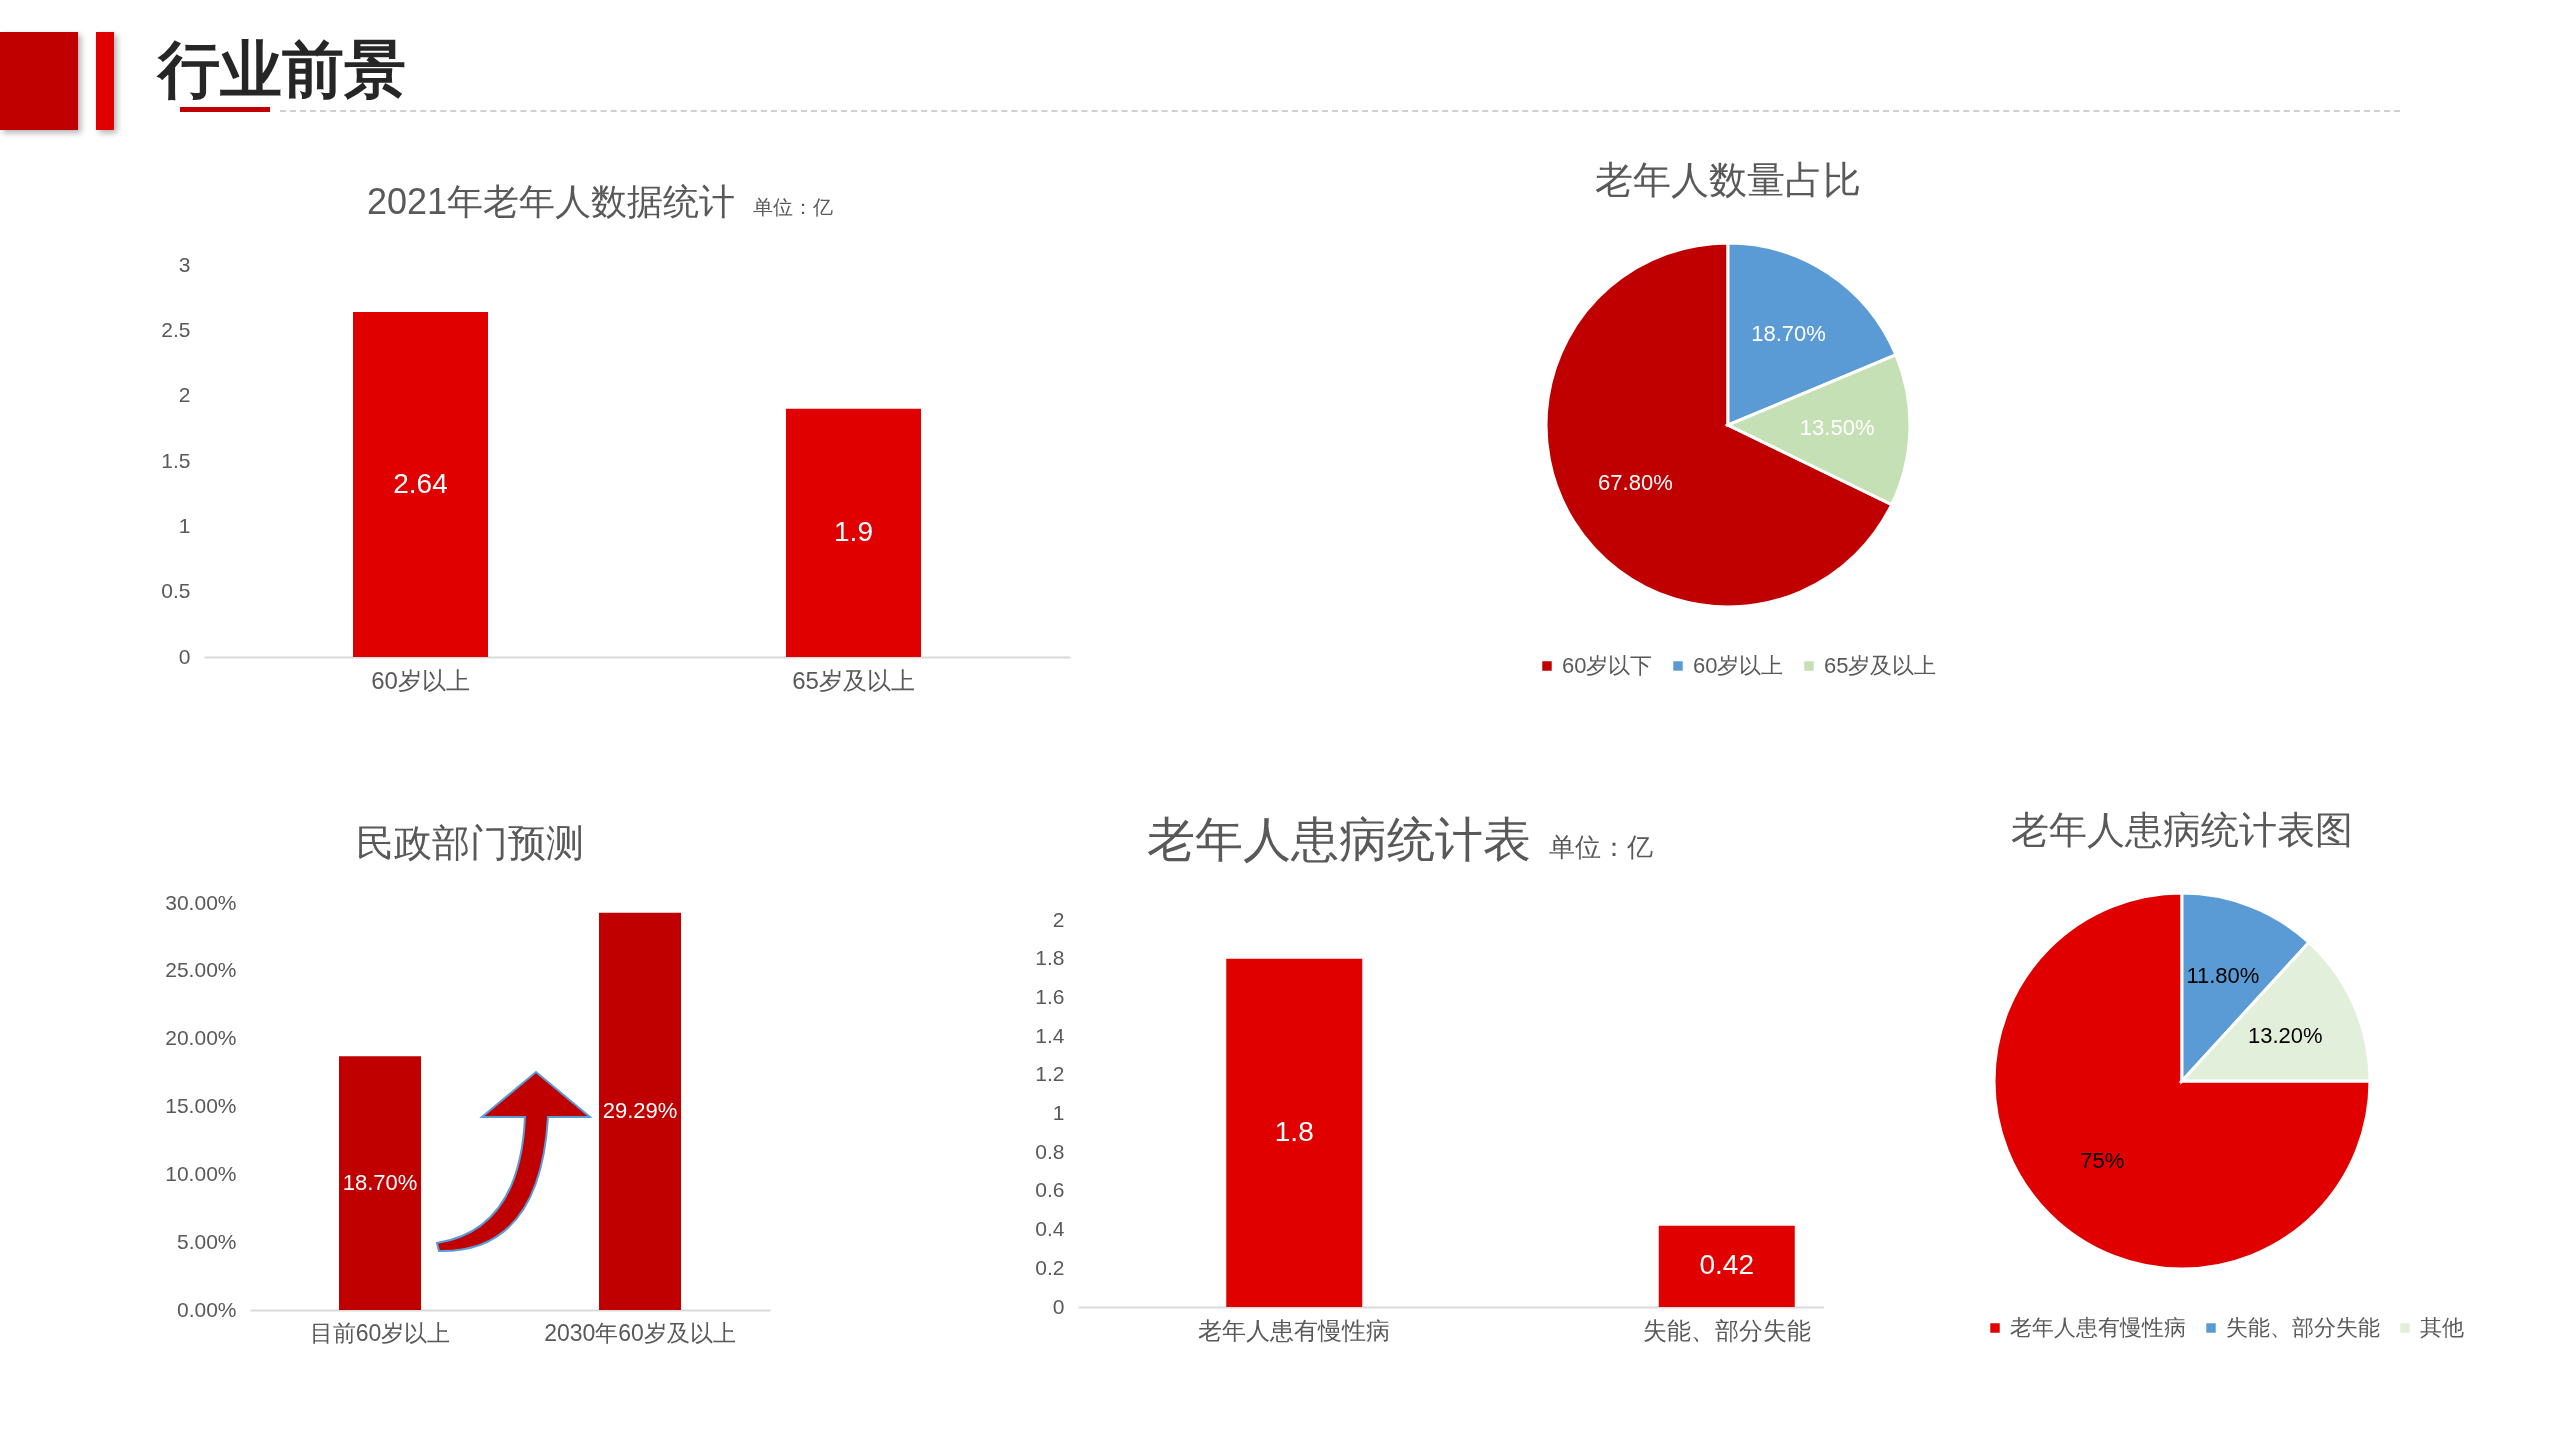 The height and width of the screenshot is (1440, 2560). What do you see at coordinates (1050, 958) in the screenshot?
I see `y-tick-label: 1.8` at bounding box center [1050, 958].